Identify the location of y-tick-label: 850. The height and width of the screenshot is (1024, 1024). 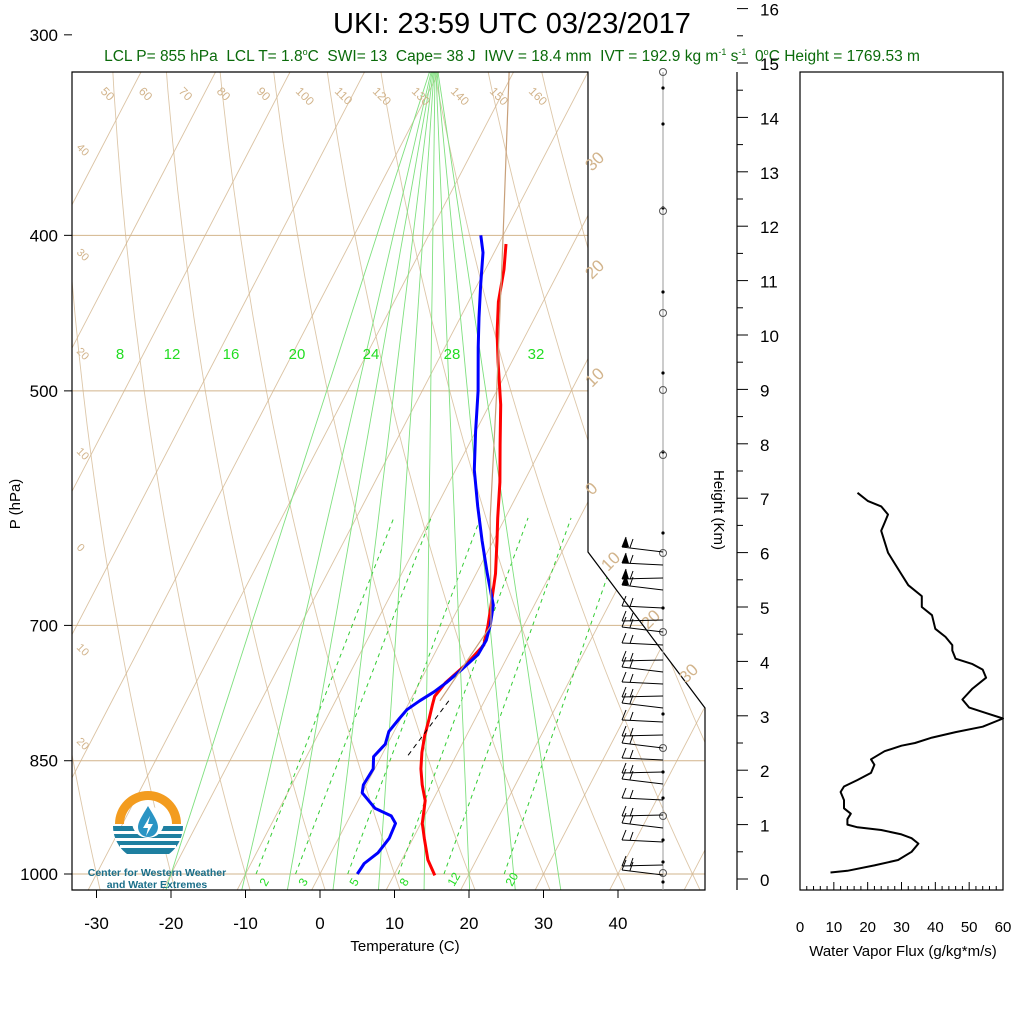
(44, 761).